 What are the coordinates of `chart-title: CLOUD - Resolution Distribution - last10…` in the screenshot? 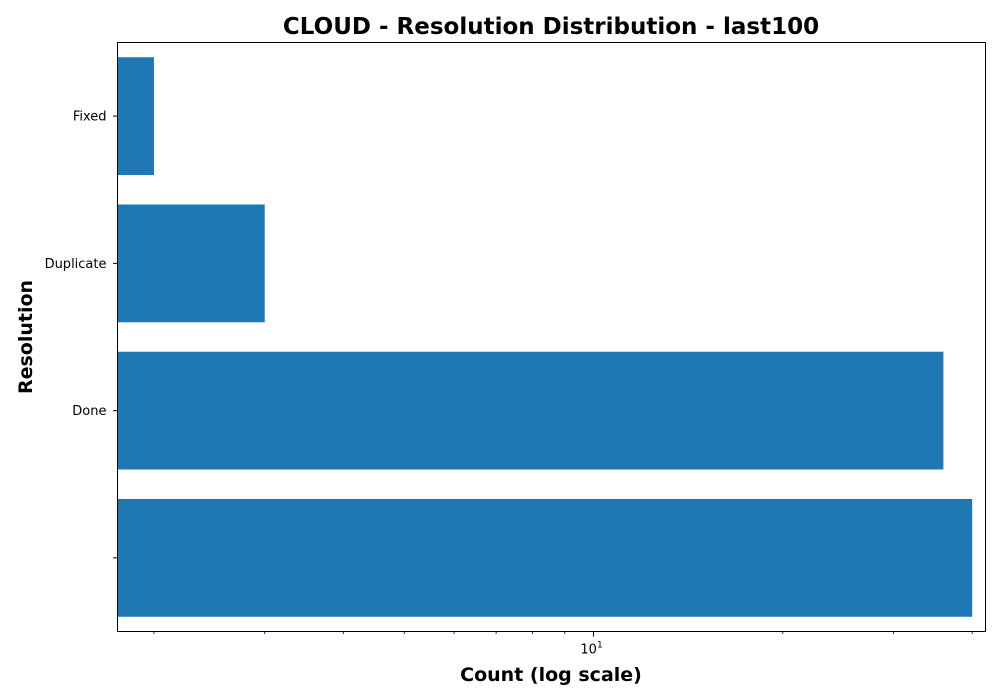 It's located at (551, 27).